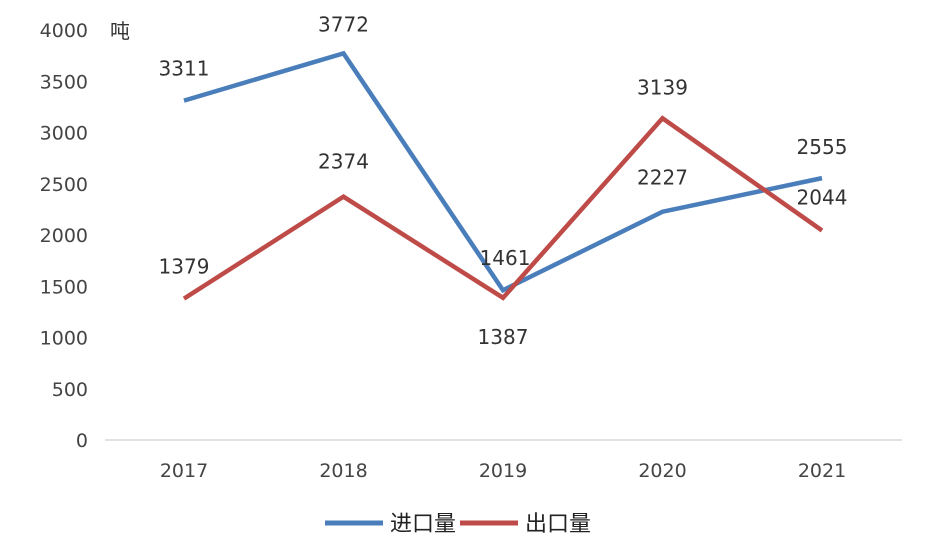  I want to click on y-axis-unit-label: 吨, so click(120, 31).